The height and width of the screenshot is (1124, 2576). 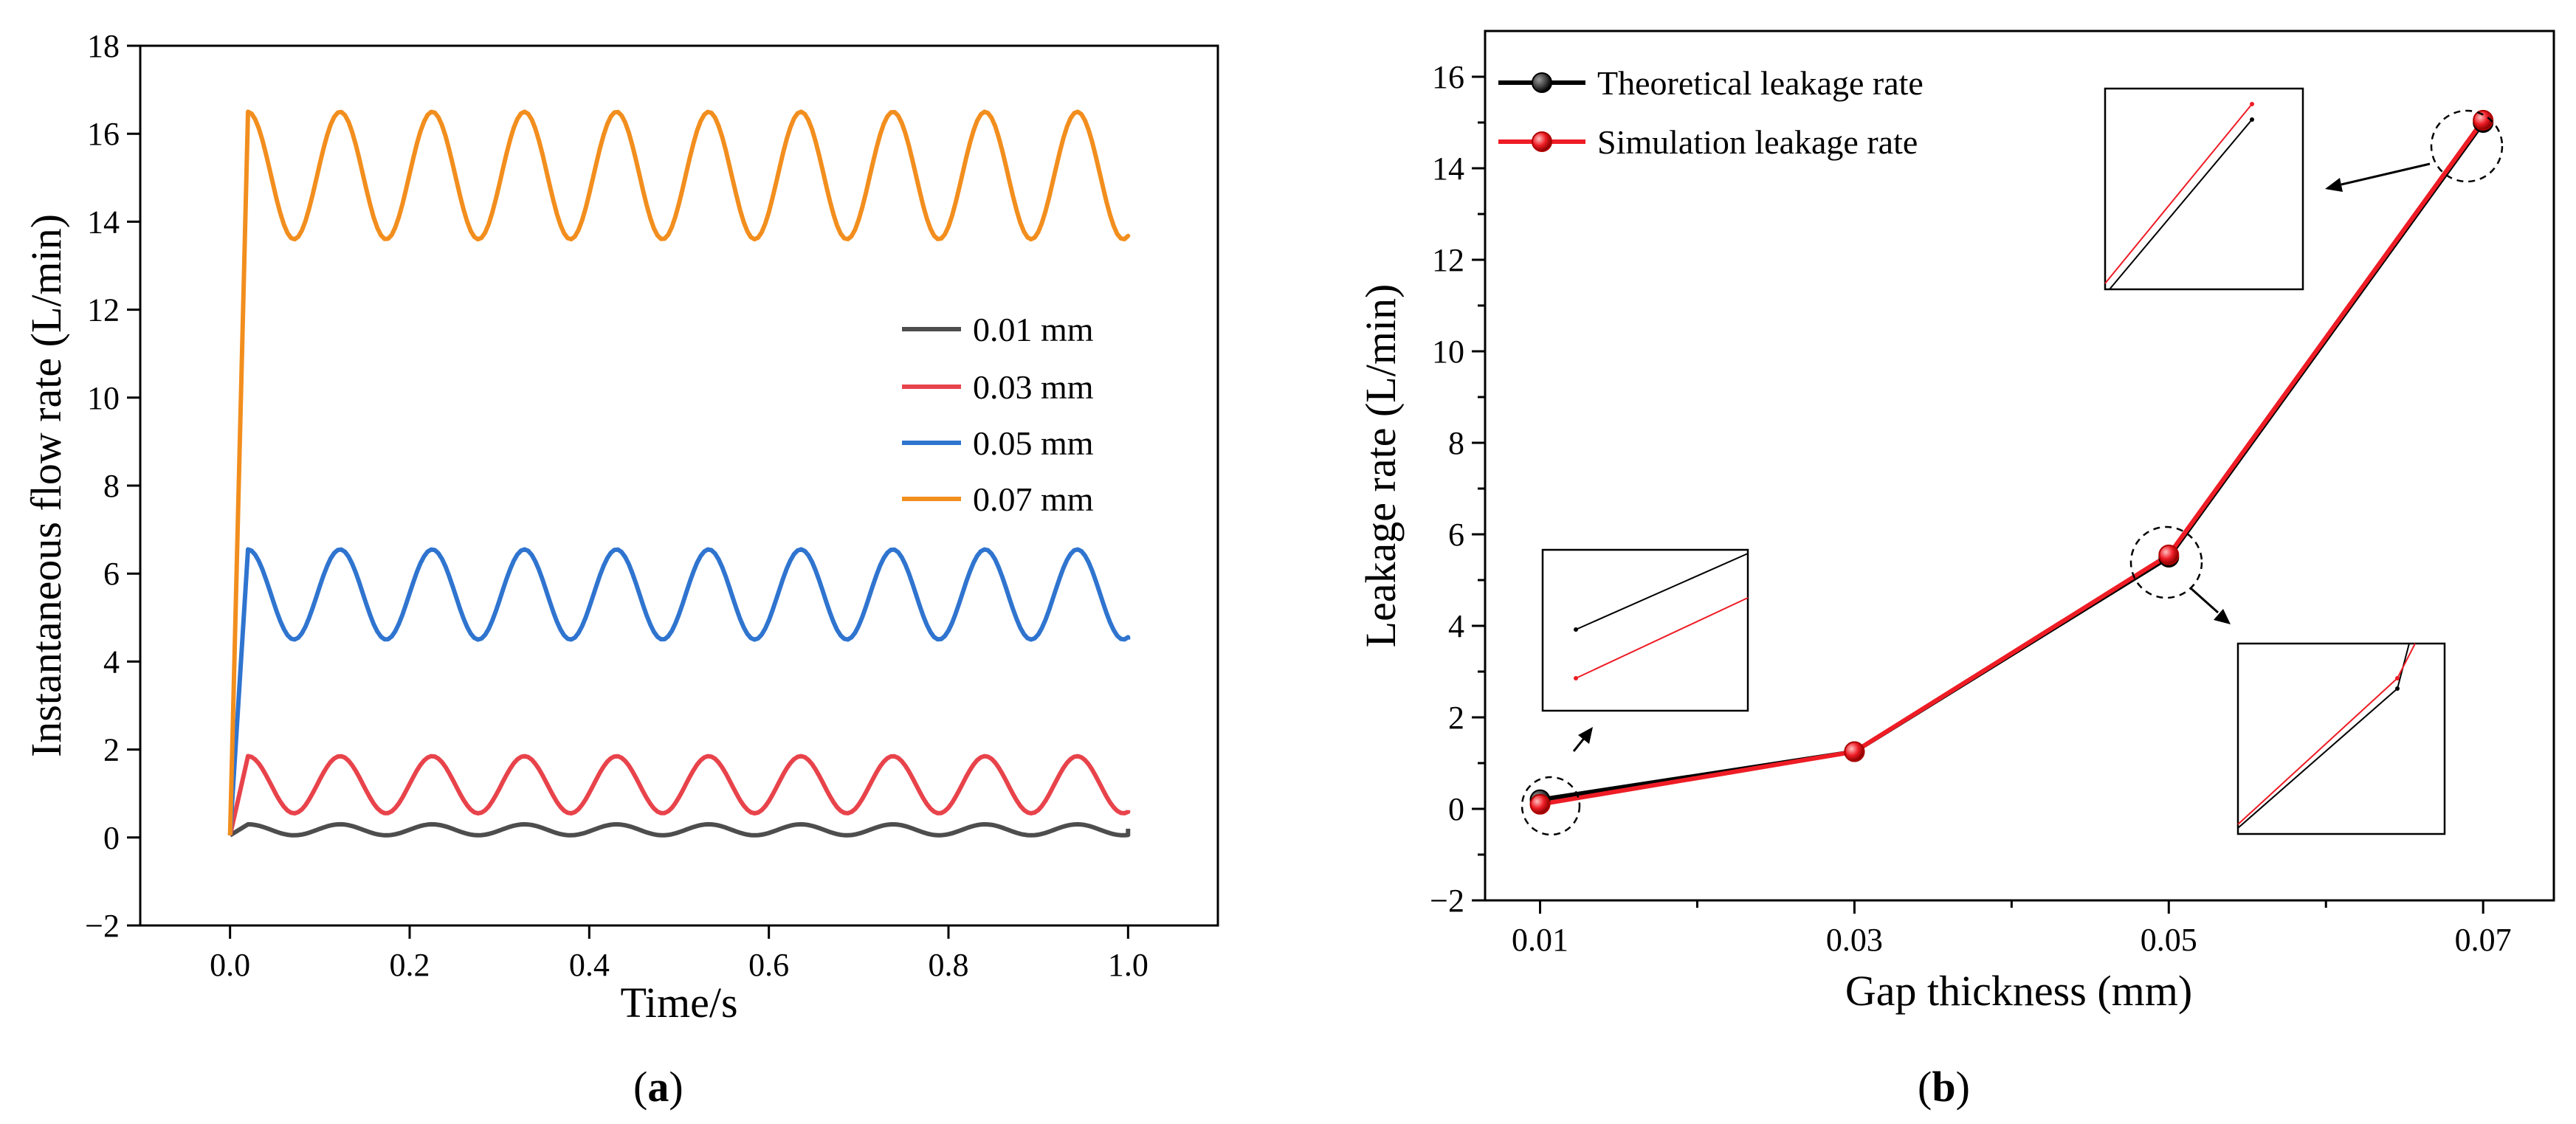 I want to click on chart-a-xtick-label-3: 0.6, so click(x=769, y=965).